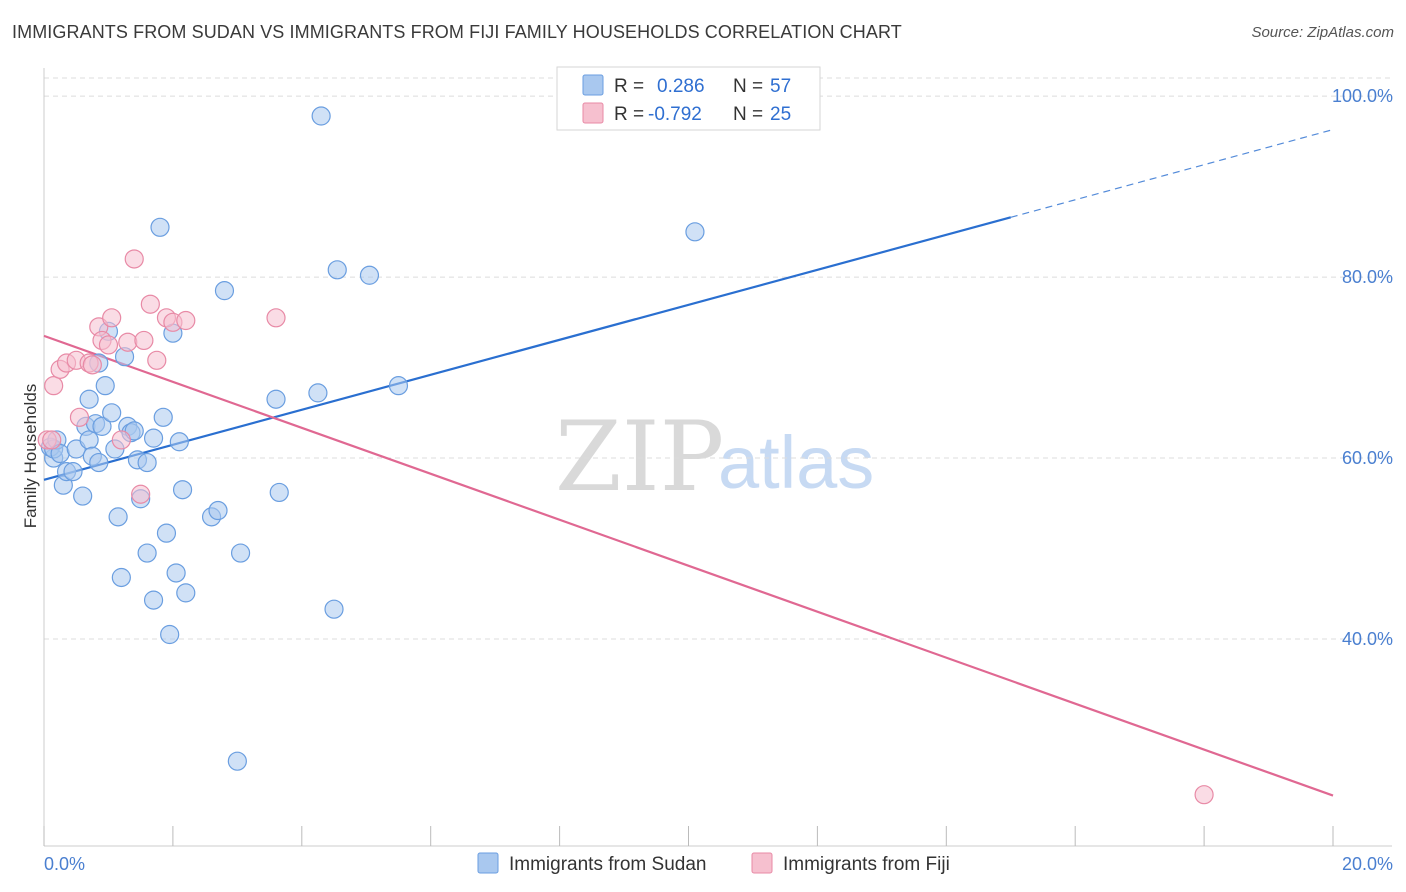 This screenshot has width=1406, height=892. What do you see at coordinates (1367, 458) in the screenshot?
I see `y-tick-label: 60.0%` at bounding box center [1367, 458].